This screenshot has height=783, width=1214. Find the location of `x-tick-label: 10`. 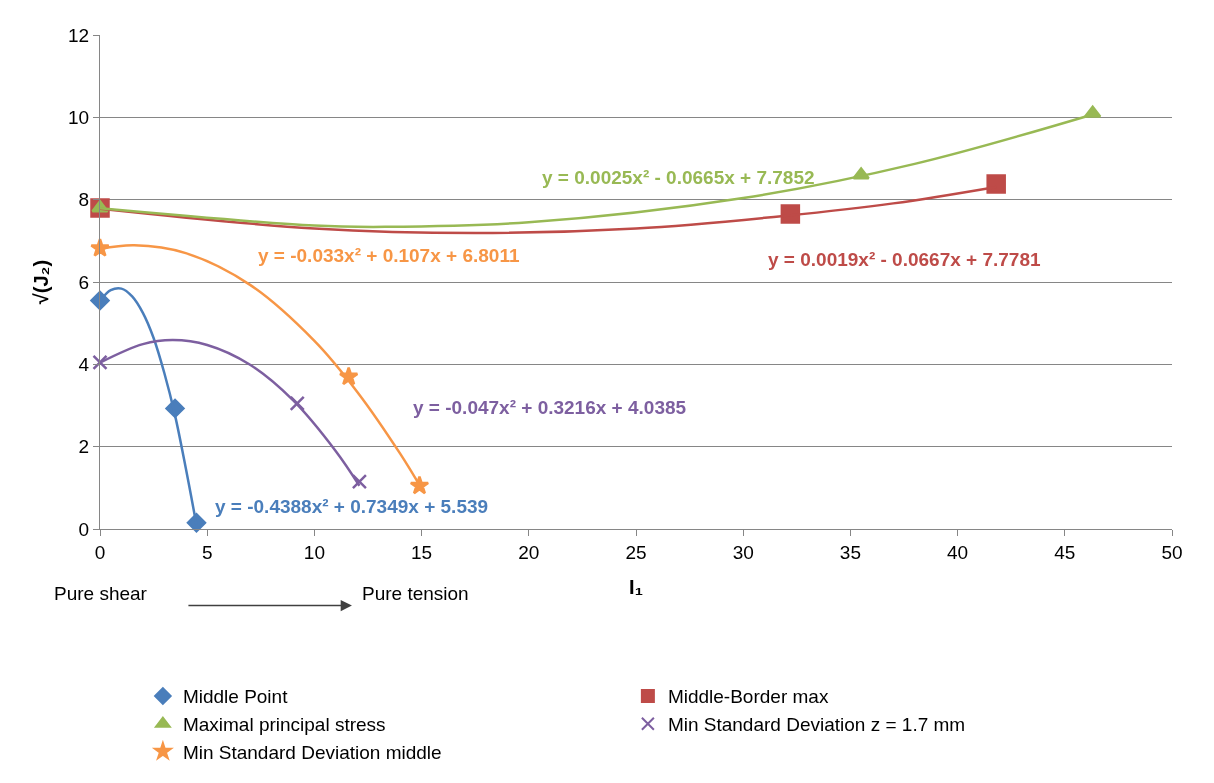

x-tick-label: 10 is located at coordinates (314, 552).